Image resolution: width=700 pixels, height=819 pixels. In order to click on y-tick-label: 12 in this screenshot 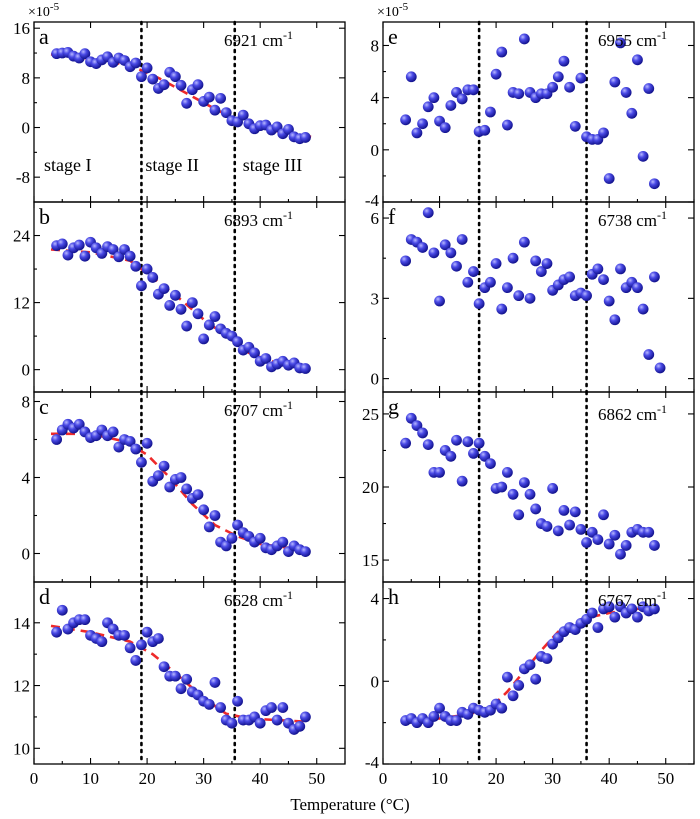, I will do `click(21, 686)`.